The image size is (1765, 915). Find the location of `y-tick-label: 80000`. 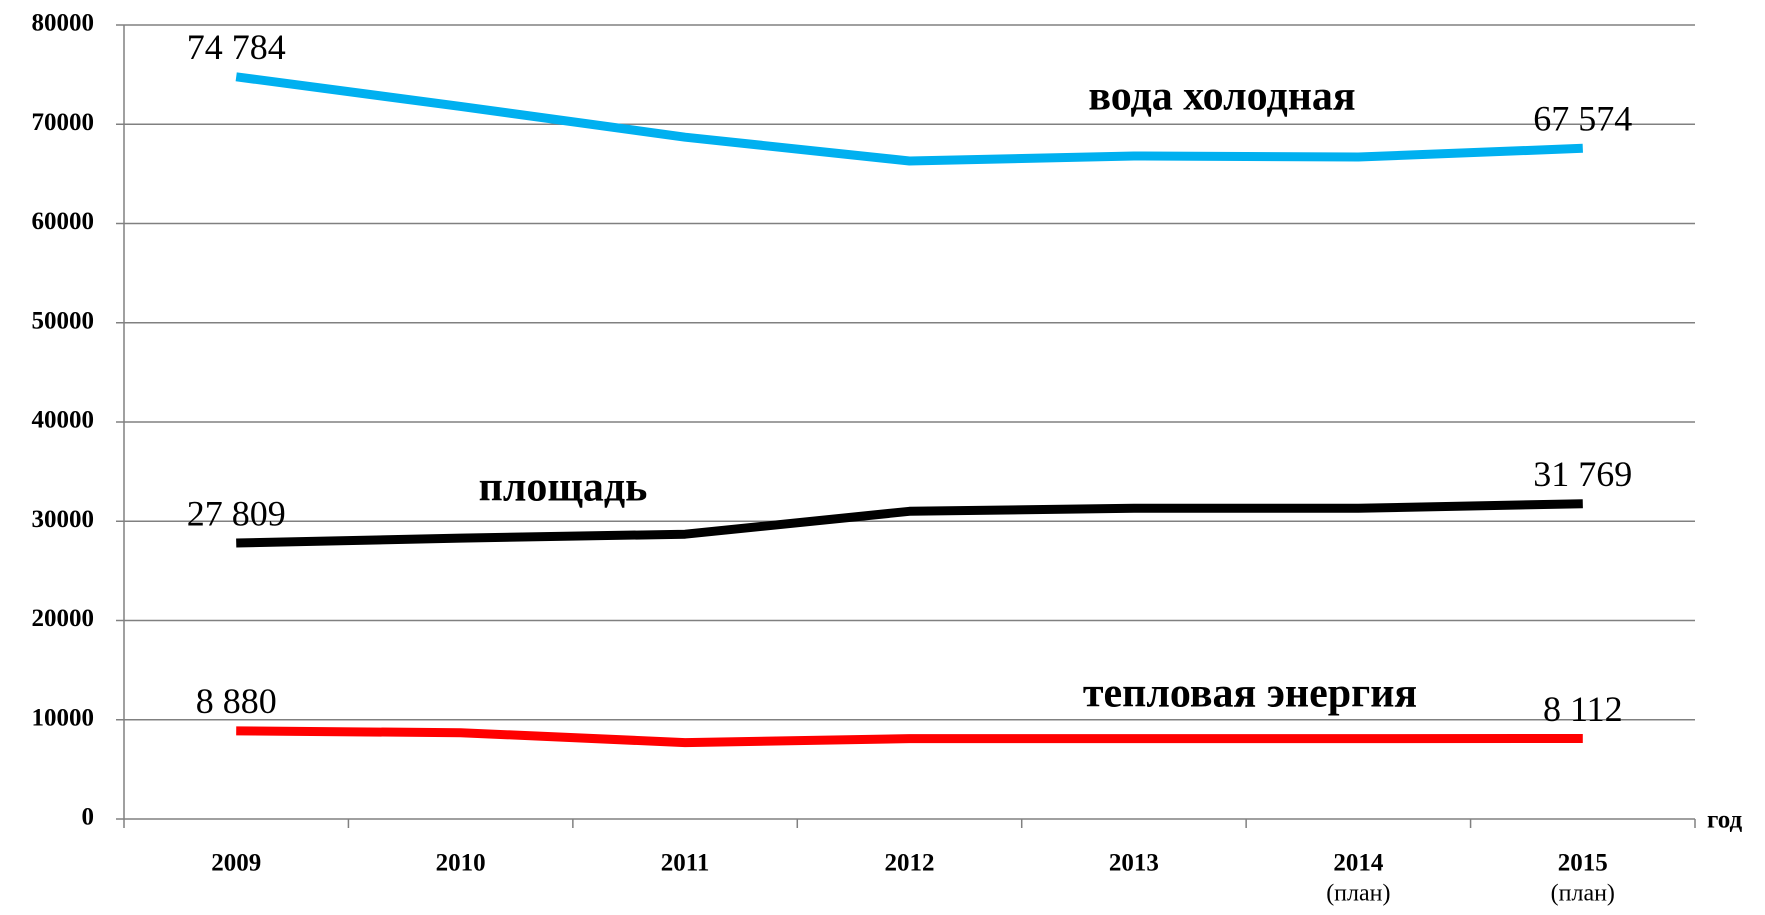

y-tick-label: 80000 is located at coordinates (63, 23).